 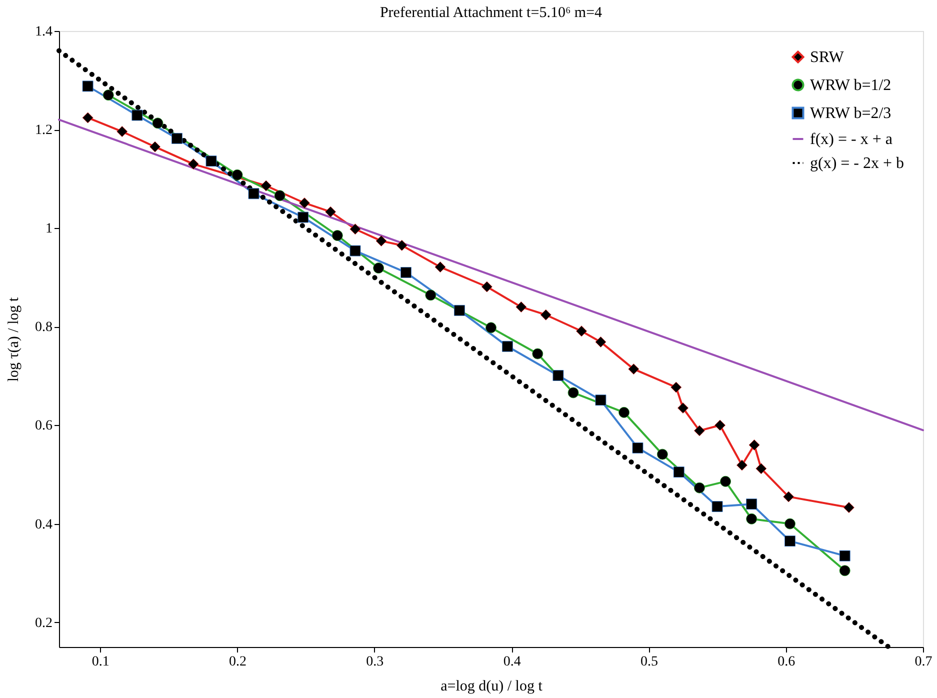 What do you see at coordinates (827, 57) in the screenshot?
I see `legend-label: SRW` at bounding box center [827, 57].